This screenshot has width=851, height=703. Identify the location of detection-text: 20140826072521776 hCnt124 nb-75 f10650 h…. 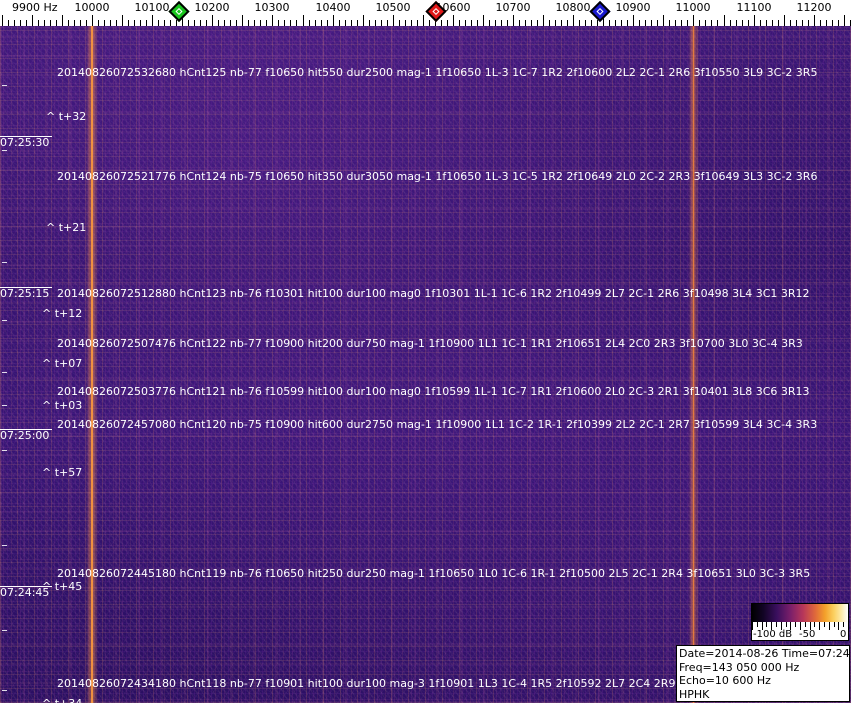
(437, 176).